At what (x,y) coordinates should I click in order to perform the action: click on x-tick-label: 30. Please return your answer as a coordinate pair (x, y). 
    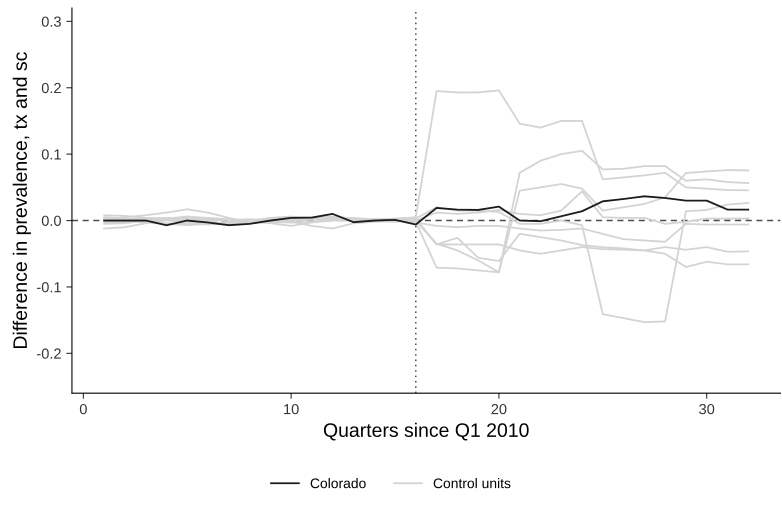
    Looking at the image, I should click on (706, 409).